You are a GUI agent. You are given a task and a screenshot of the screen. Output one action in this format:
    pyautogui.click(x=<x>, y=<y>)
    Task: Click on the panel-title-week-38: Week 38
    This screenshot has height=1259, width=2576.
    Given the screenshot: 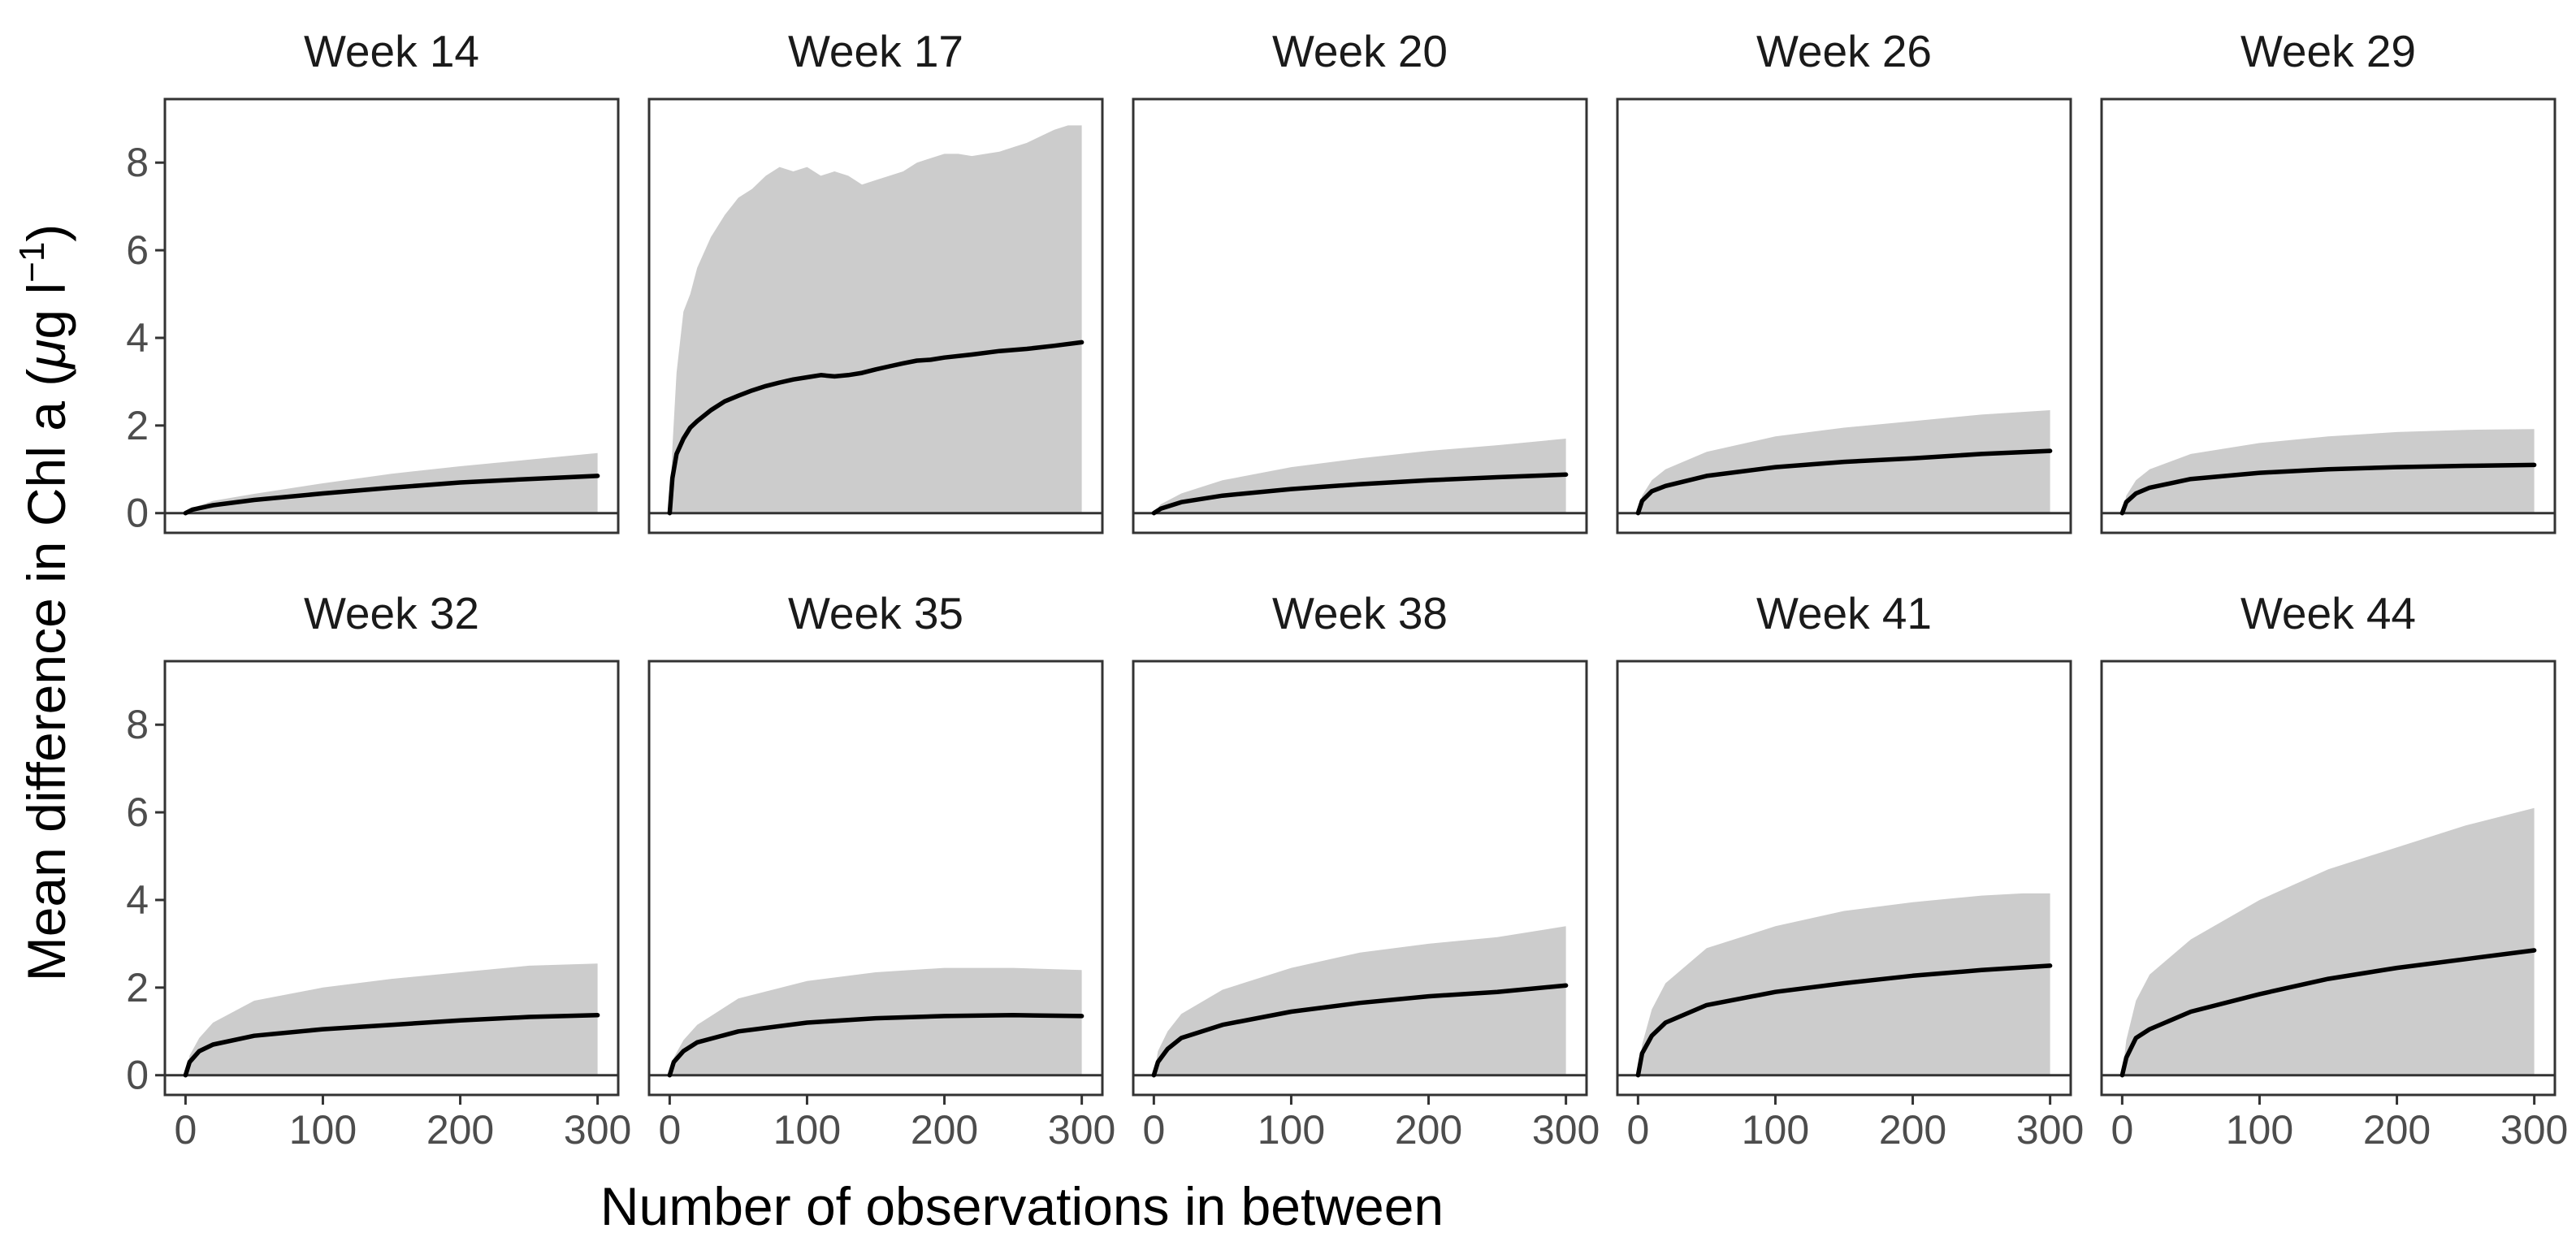 What is the action you would take?
    pyautogui.click(x=1360, y=613)
    